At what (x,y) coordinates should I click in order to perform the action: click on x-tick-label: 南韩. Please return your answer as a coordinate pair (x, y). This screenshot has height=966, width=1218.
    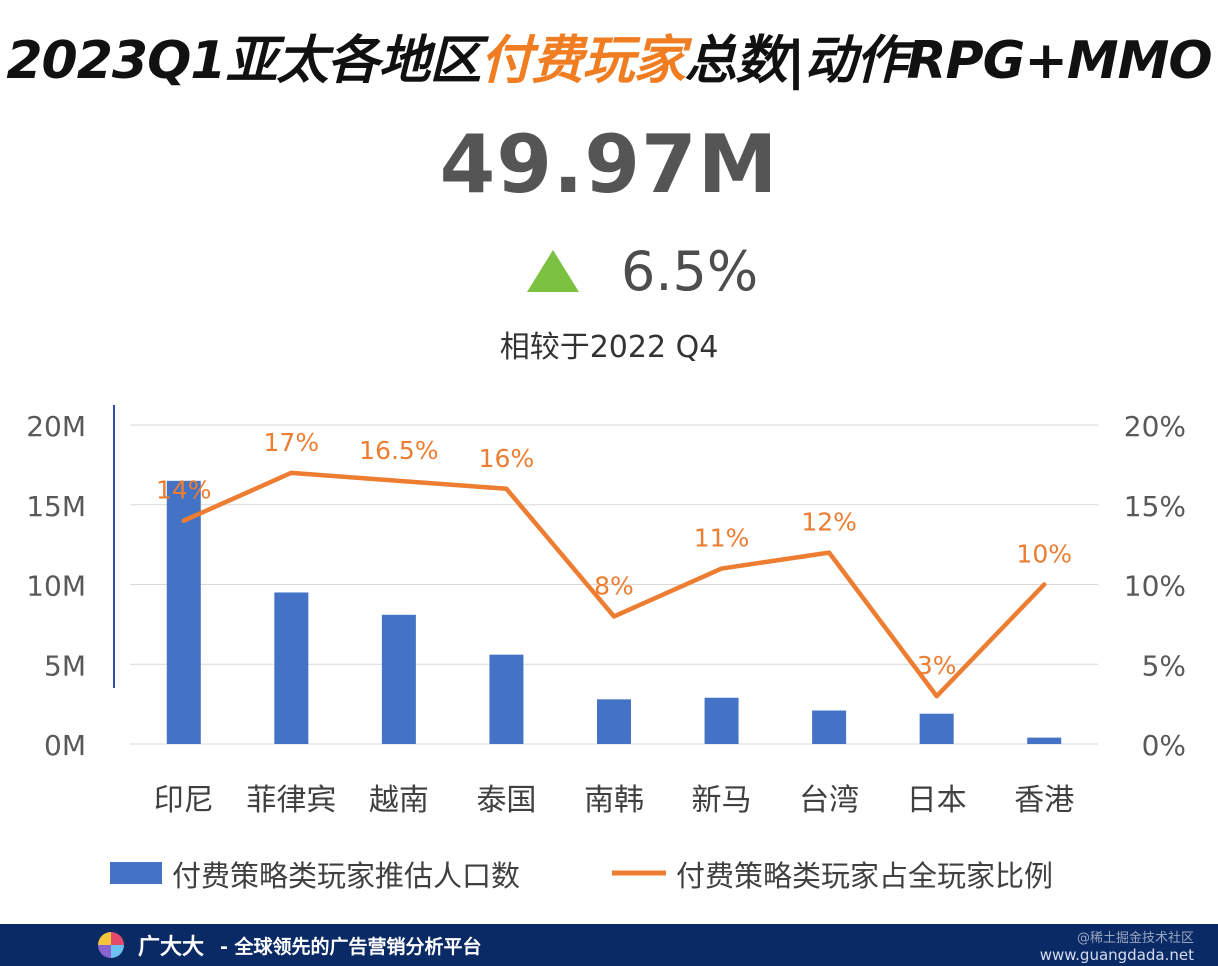
    Looking at the image, I should click on (614, 800).